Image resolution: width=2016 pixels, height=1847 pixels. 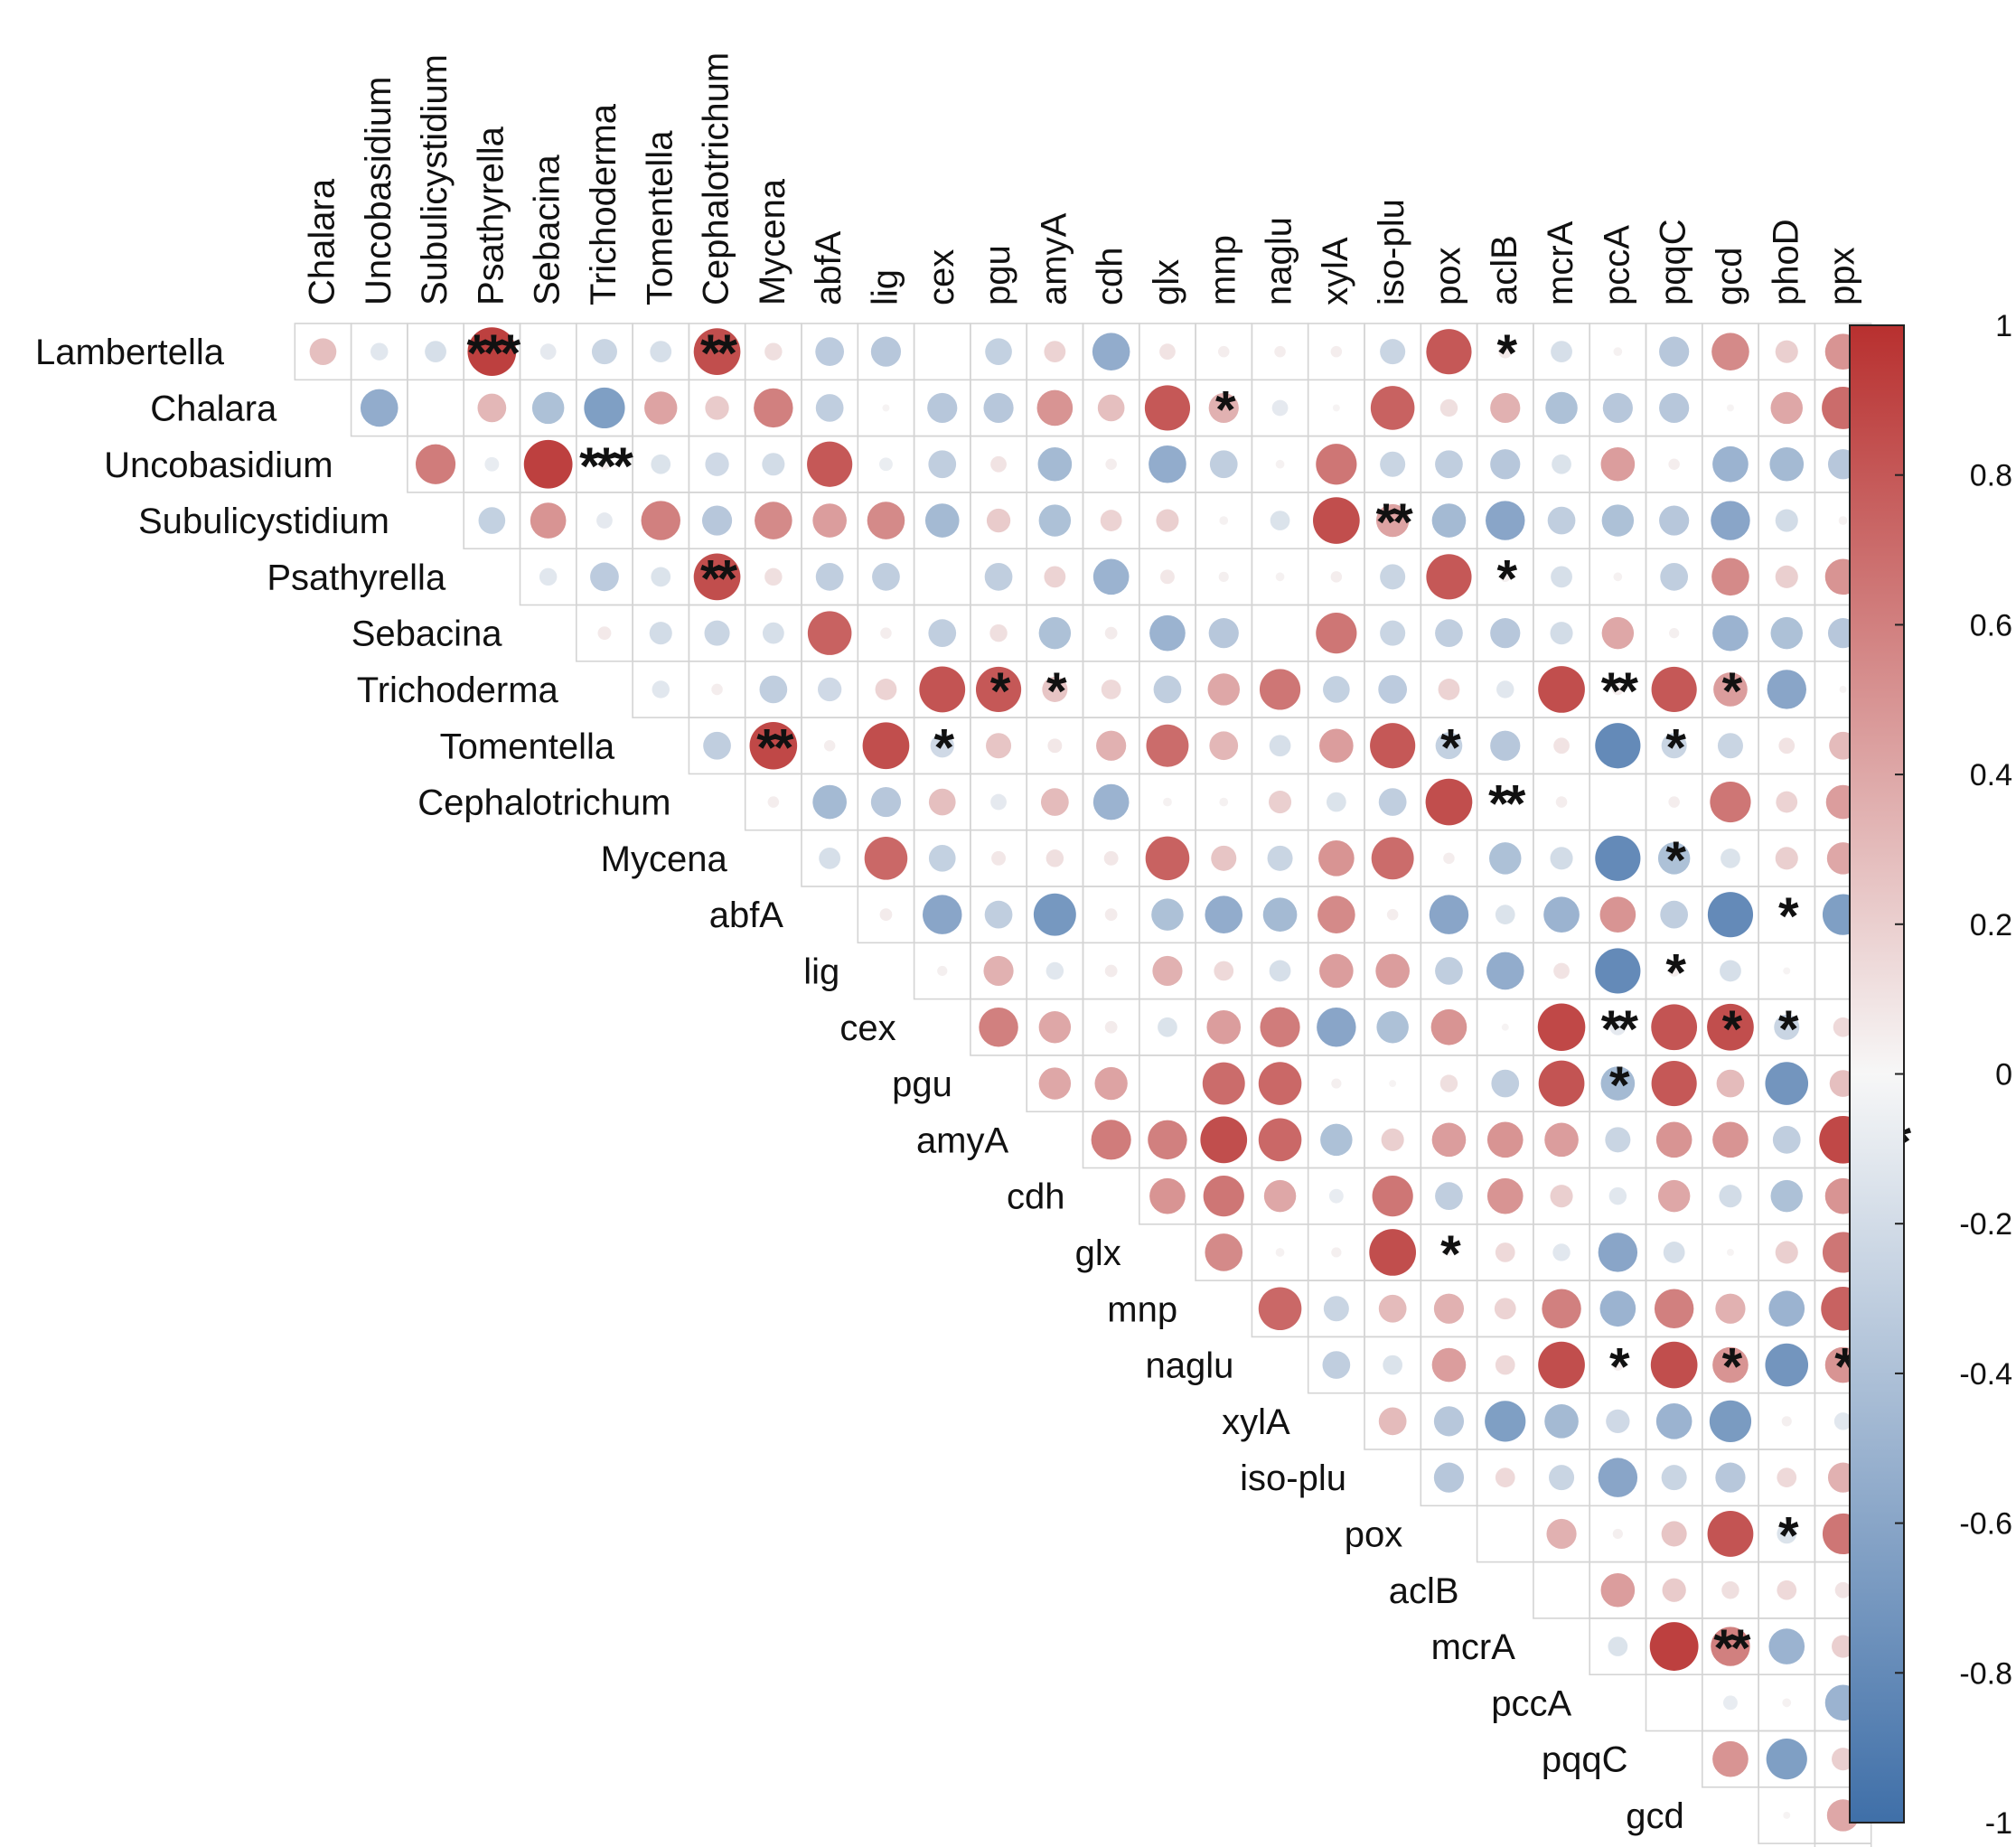 What do you see at coordinates (1842, 277) in the screenshot?
I see `column-label: ppx` at bounding box center [1842, 277].